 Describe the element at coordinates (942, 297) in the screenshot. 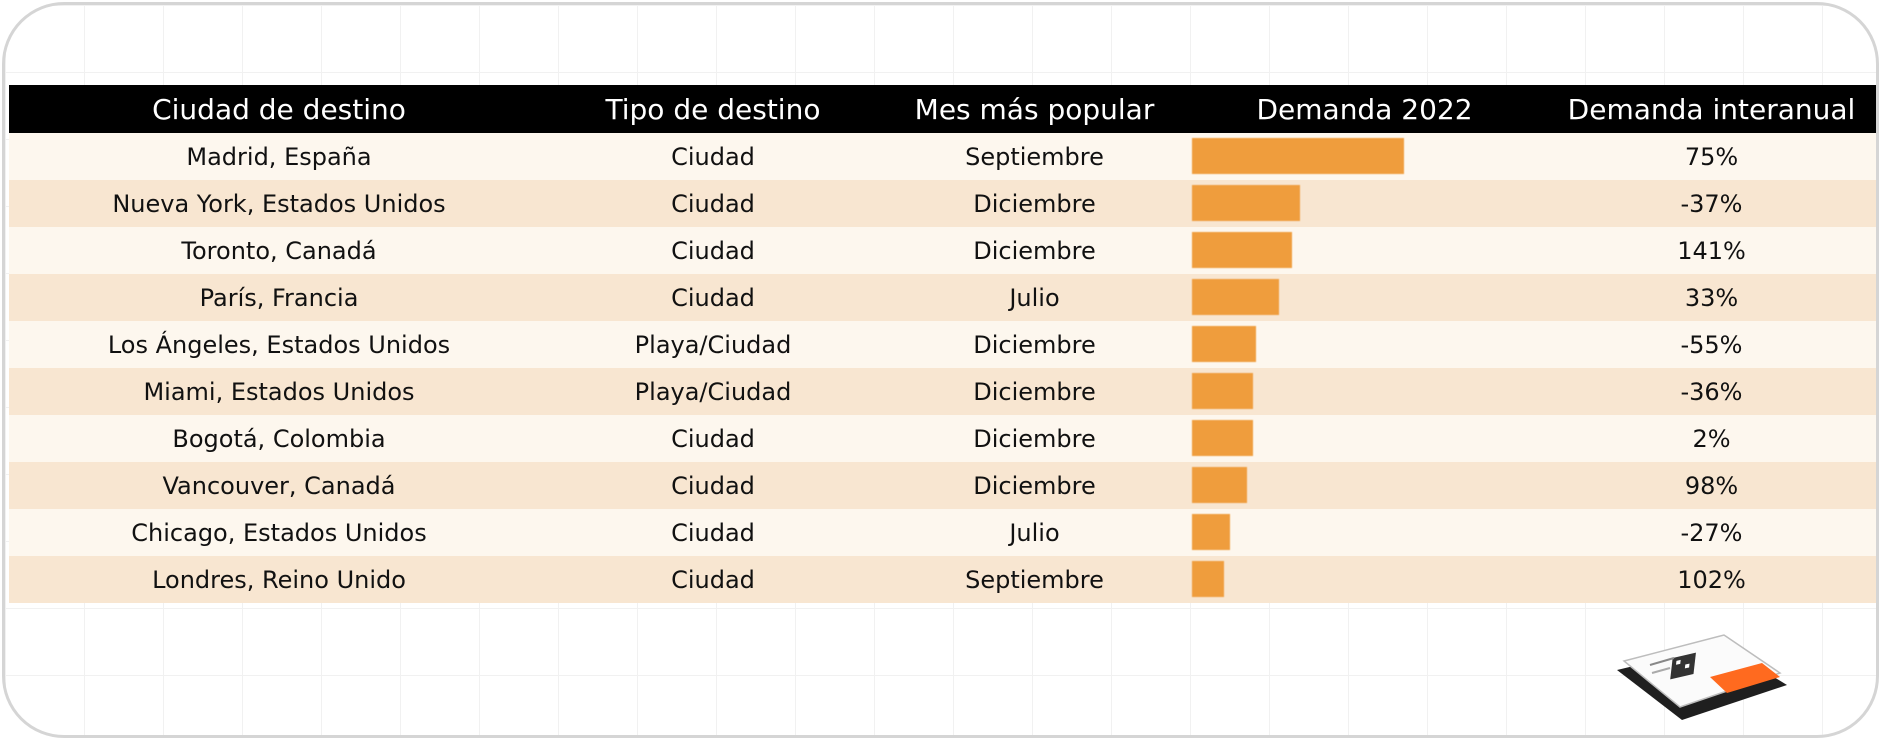

I see `table-row: París, Francia Ciudad Julio 33%` at that location.